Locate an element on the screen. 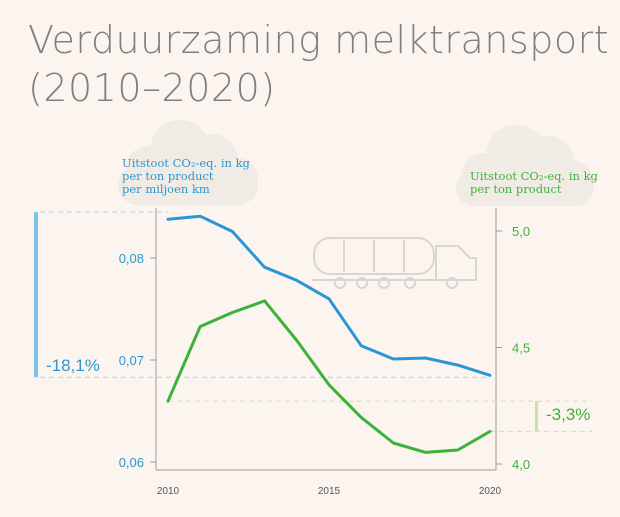 The height and width of the screenshot is (517, 620). right-axis-label-line-2: per ton product is located at coordinates (516, 189).